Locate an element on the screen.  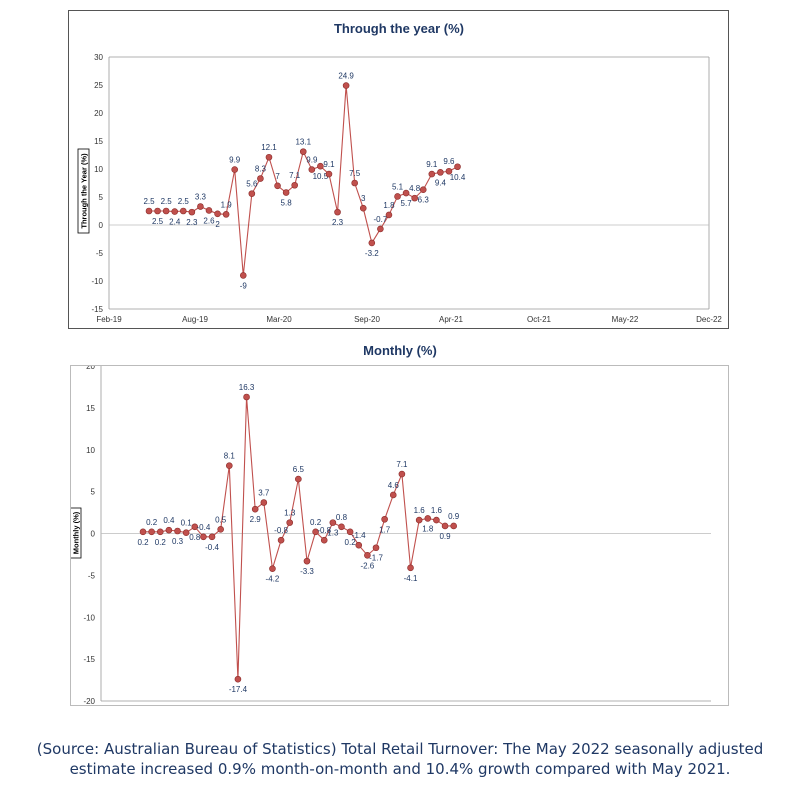
data-label: 2 is located at coordinates (217, 224).